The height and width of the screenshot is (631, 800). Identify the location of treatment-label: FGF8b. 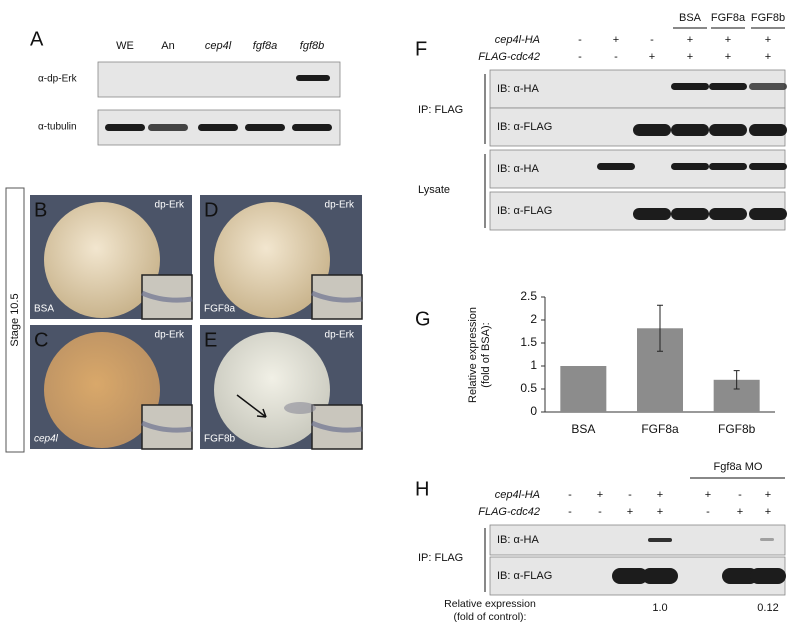
(220, 439).